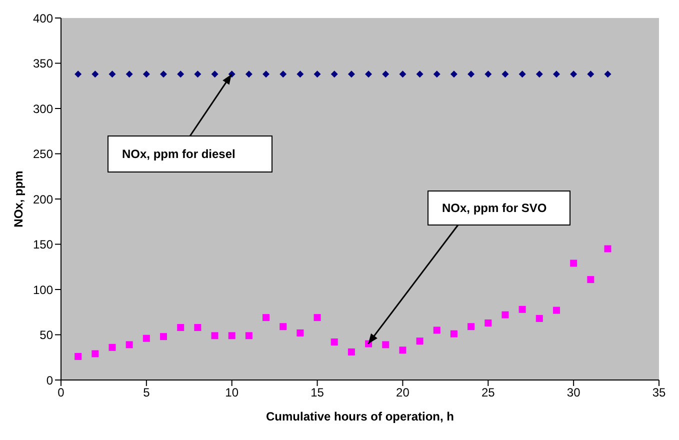 The height and width of the screenshot is (440, 679). I want to click on x-tick-label: 5, so click(146, 393).